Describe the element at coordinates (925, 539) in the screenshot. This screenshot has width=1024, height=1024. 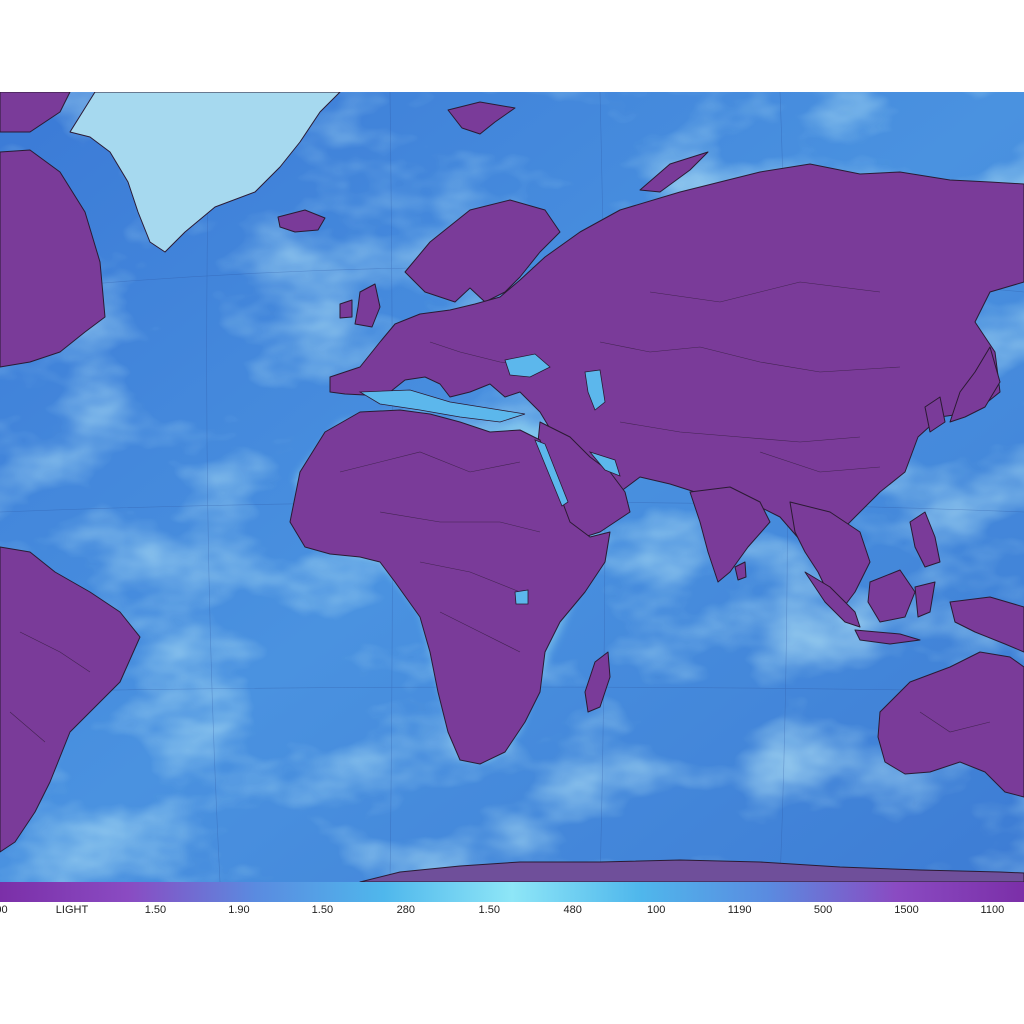
I see `philippines` at that location.